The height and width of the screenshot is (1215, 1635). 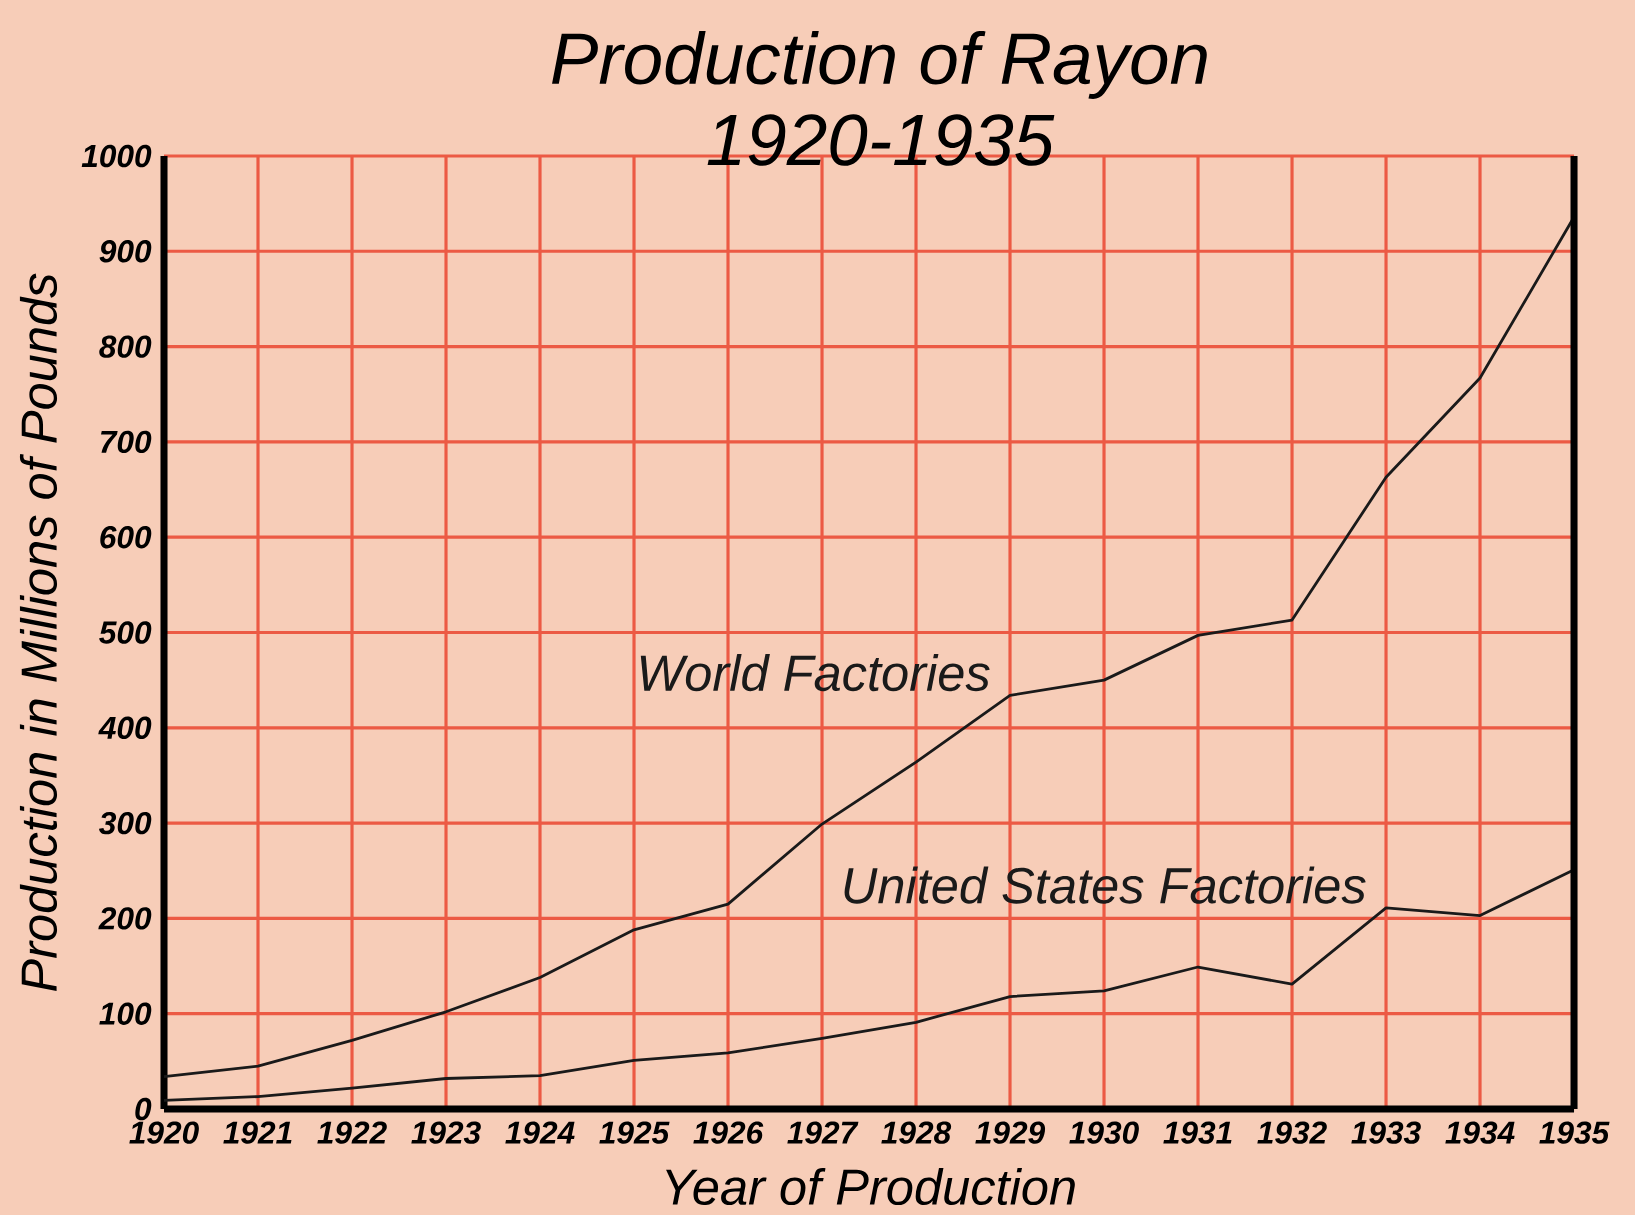 I want to click on x-tick-label: 1924, so click(x=540, y=1132).